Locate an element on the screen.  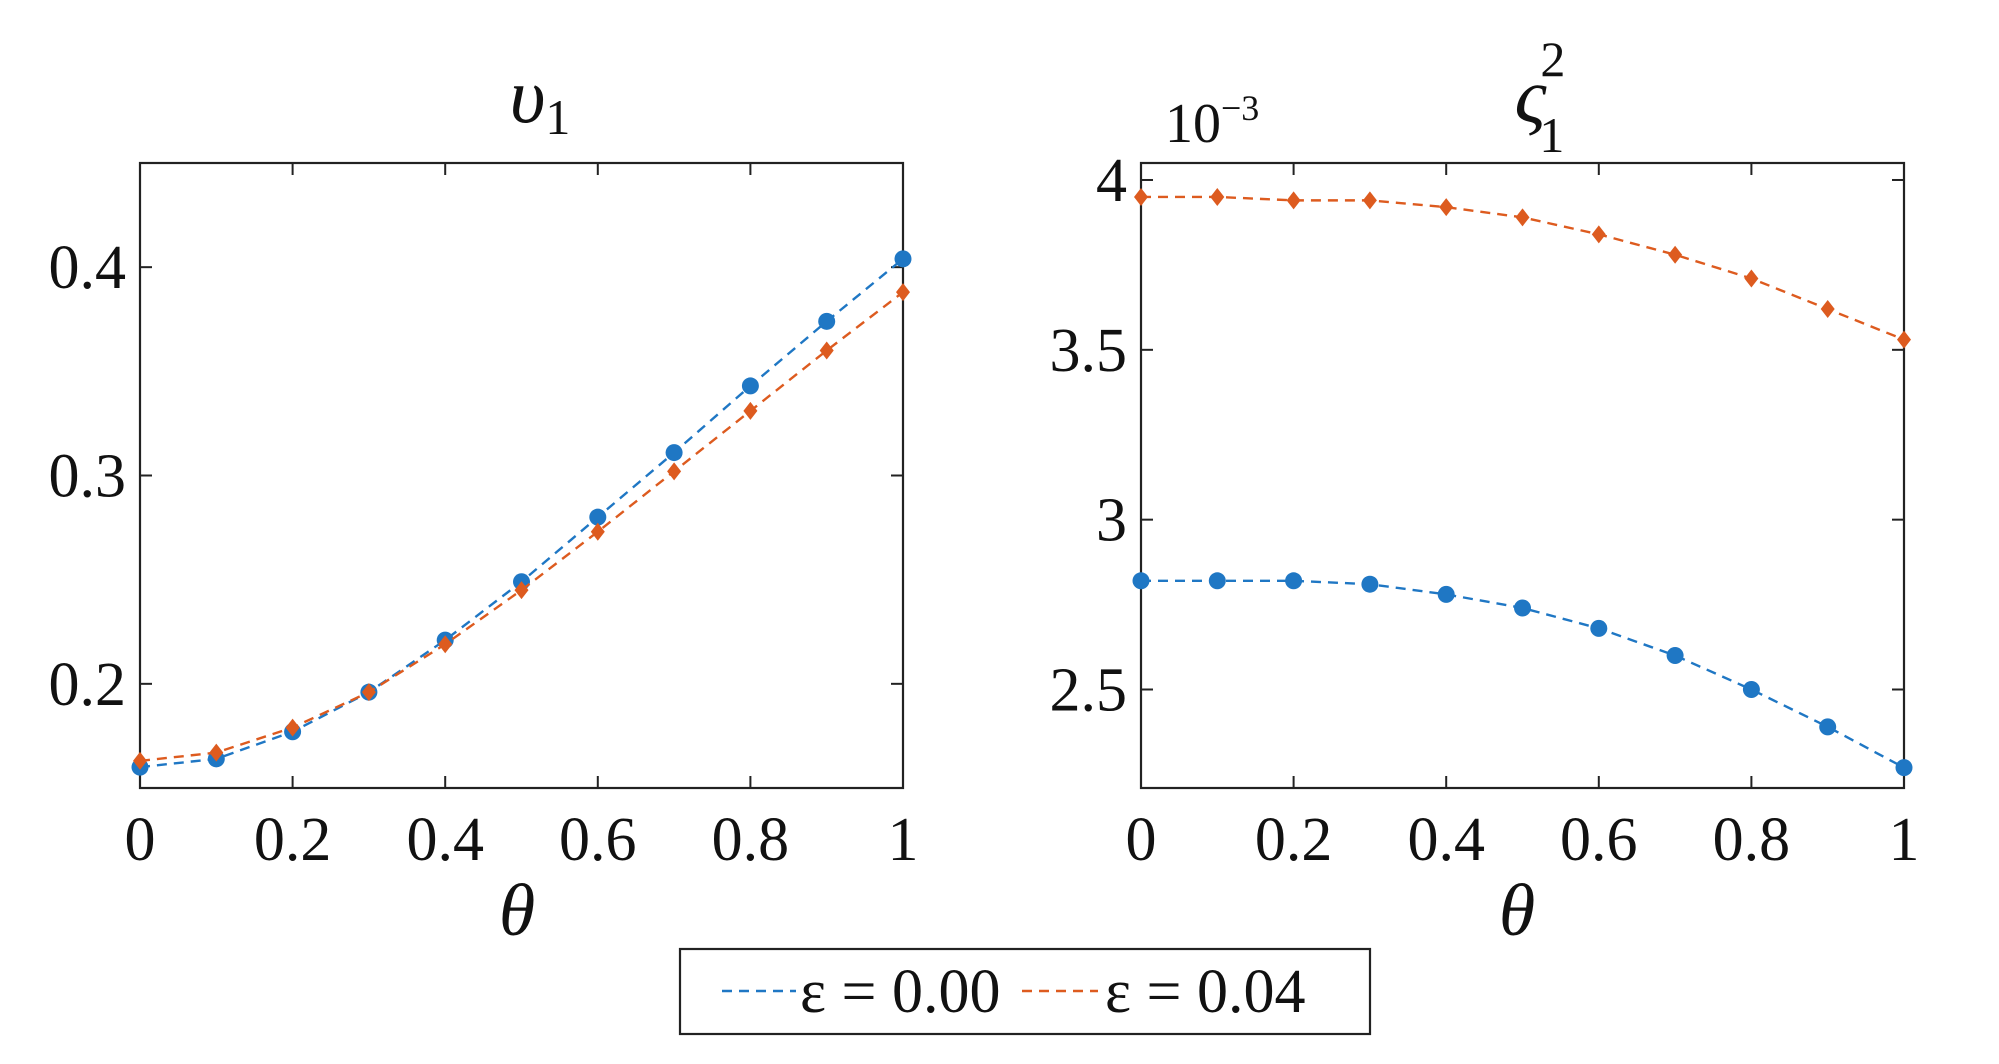
right-x-tick-label: 0.4 is located at coordinates (1446, 840).